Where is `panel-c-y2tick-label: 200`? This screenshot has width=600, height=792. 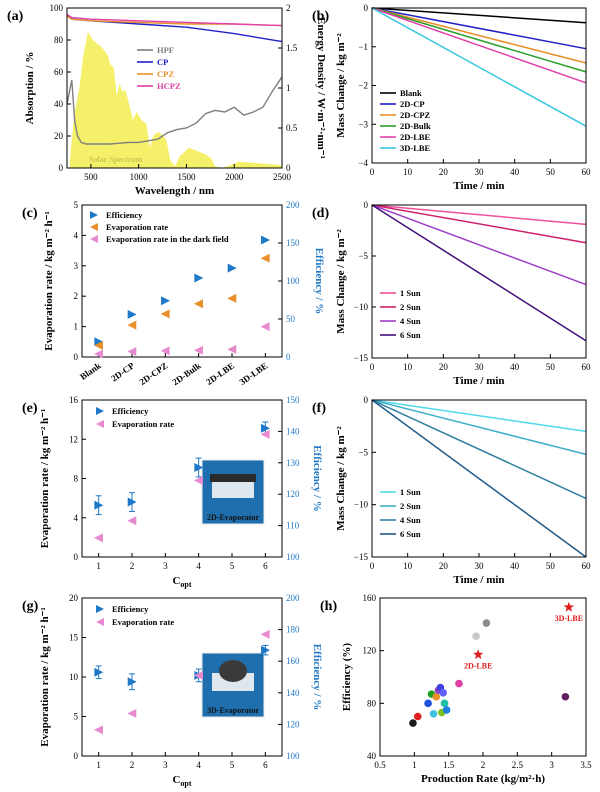 panel-c-y2tick-label: 200 is located at coordinates (293, 205).